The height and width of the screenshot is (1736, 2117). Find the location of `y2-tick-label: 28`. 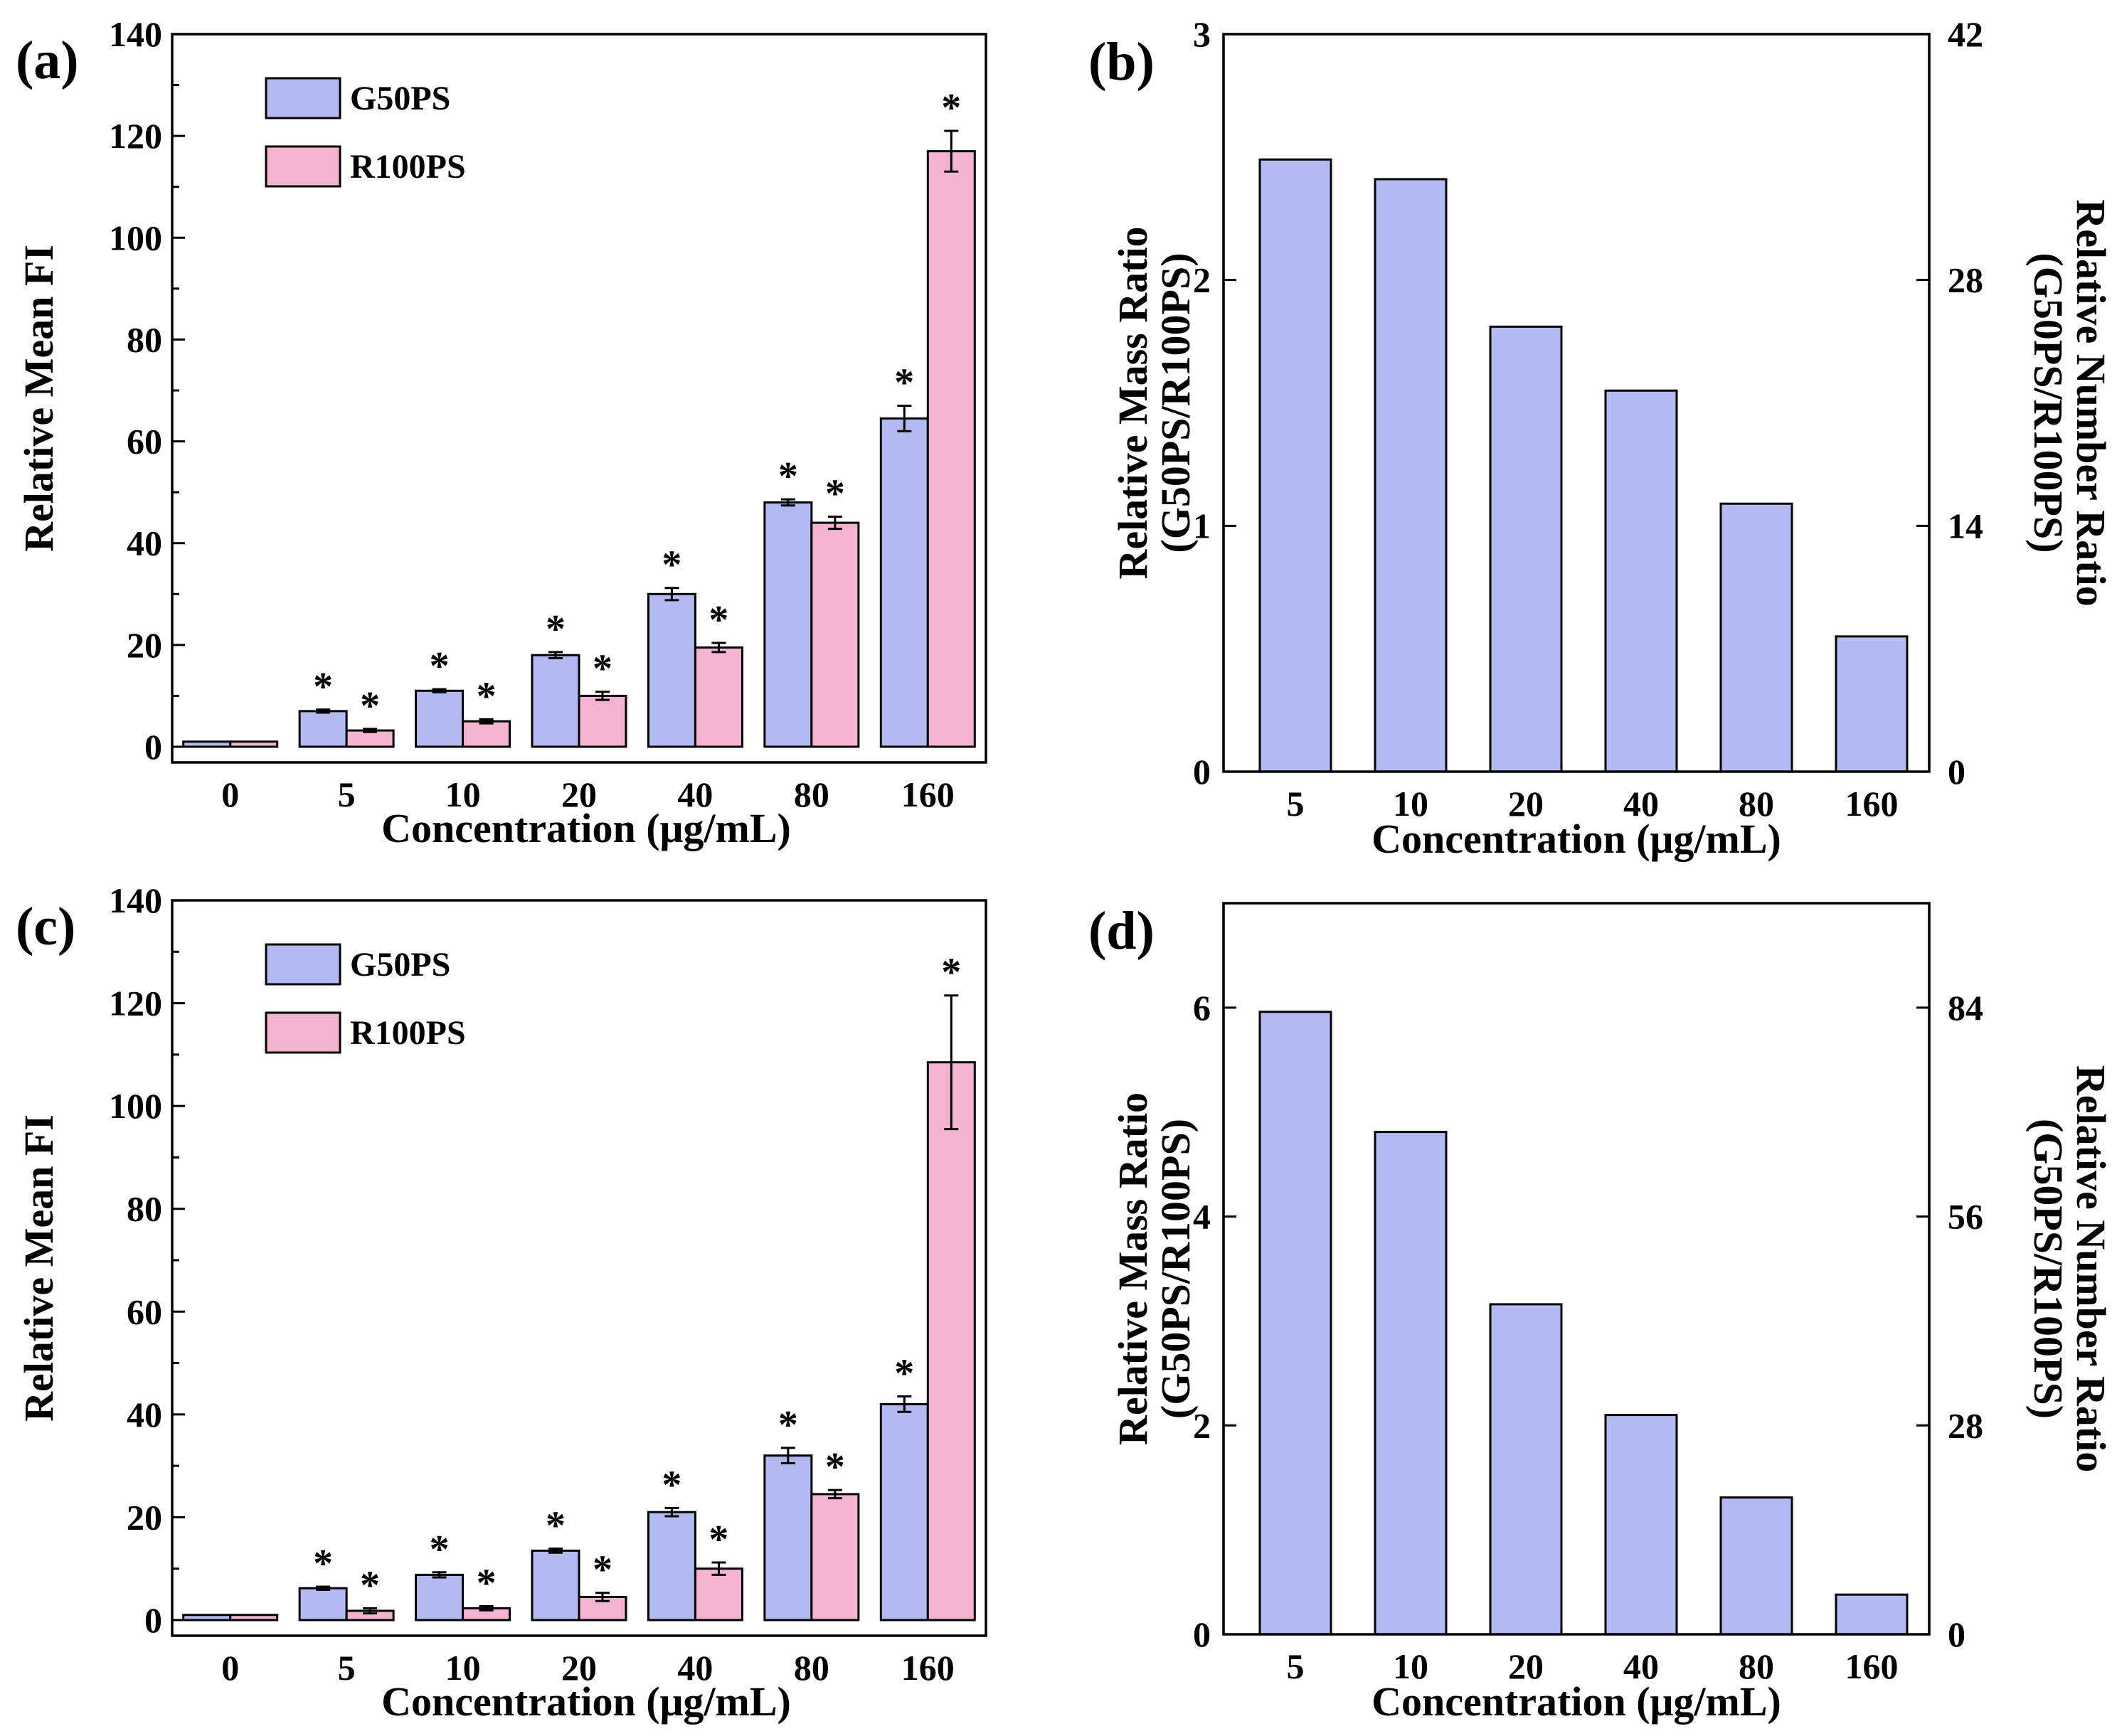

y2-tick-label: 28 is located at coordinates (1965, 1425).